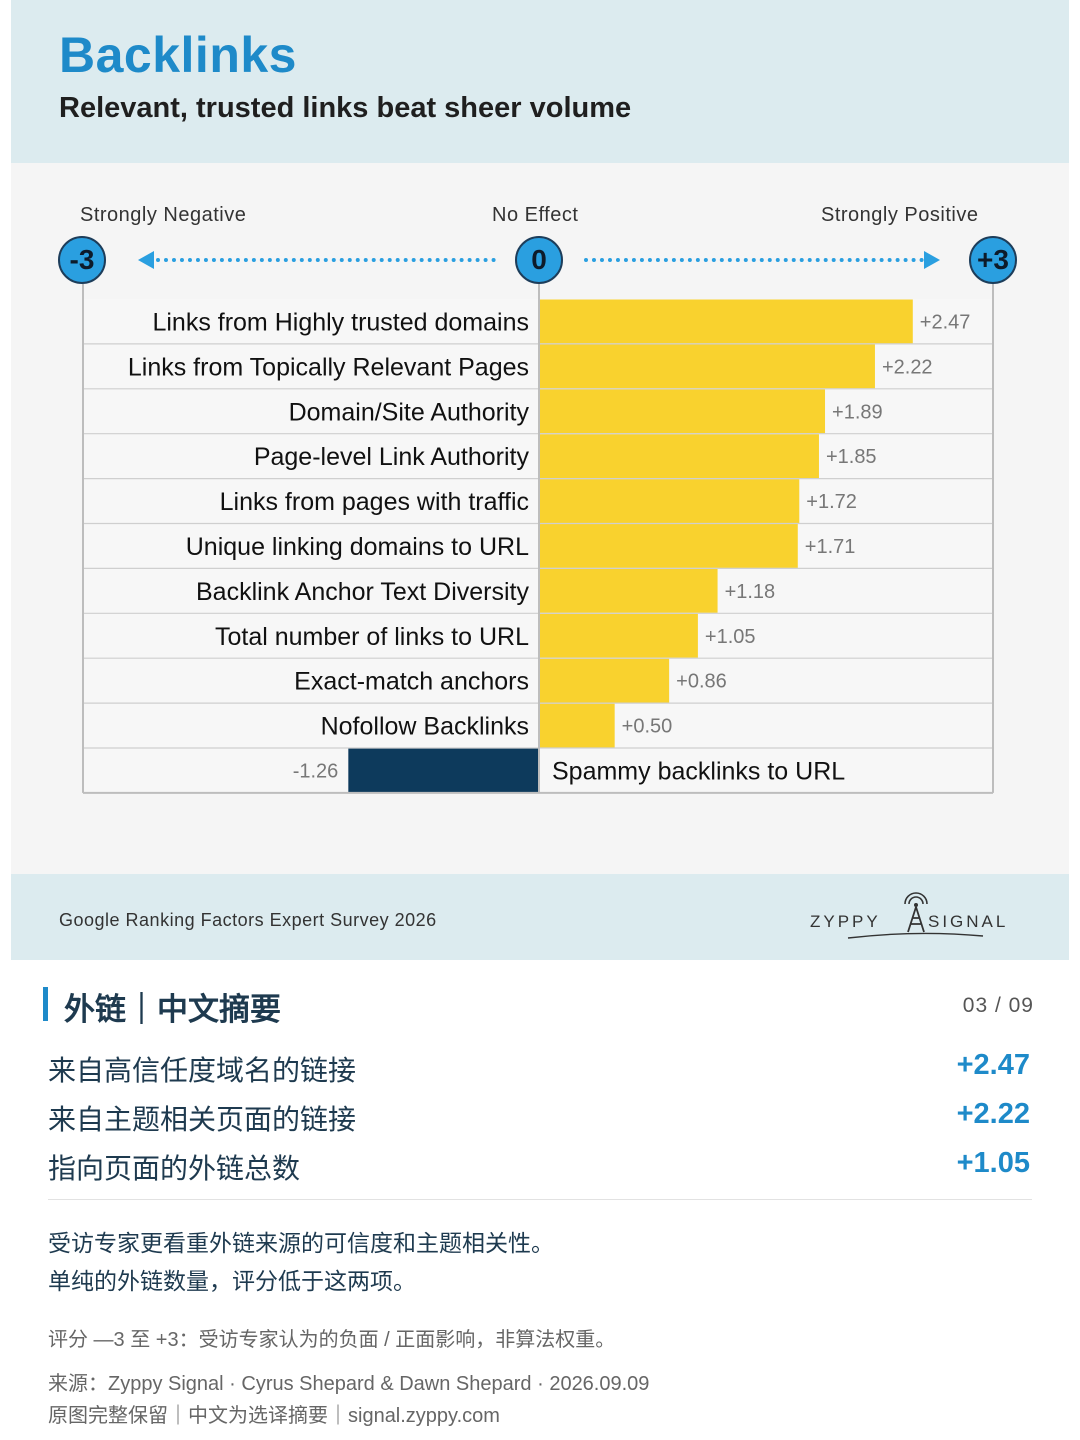 The width and height of the screenshot is (1080, 1440). What do you see at coordinates (340, 322) in the screenshot?
I see `category-label: Links from Highly trusted domains` at bounding box center [340, 322].